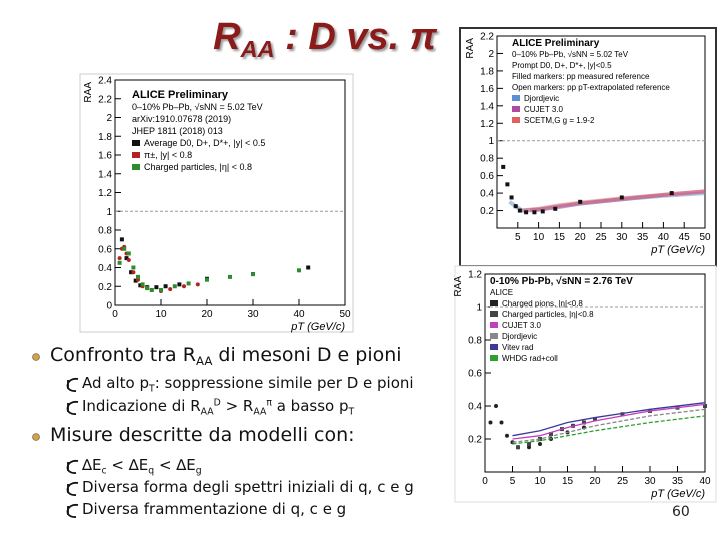 Image resolution: width=720 pixels, height=540 pixels. What do you see at coordinates (177, 131) in the screenshot?
I see `annotation: JHEP 1811 (2018) 013` at bounding box center [177, 131].